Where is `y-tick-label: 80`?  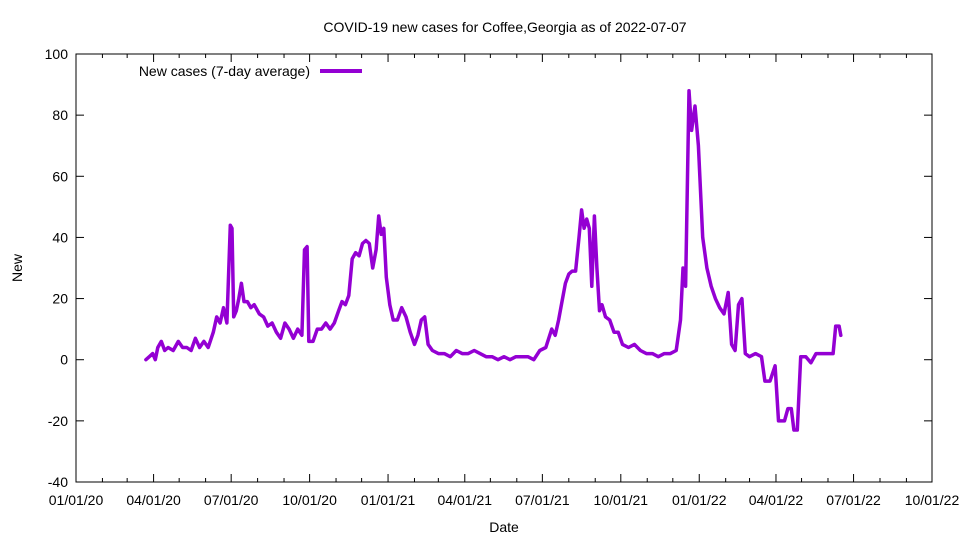 y-tick-label: 80 is located at coordinates (60, 115).